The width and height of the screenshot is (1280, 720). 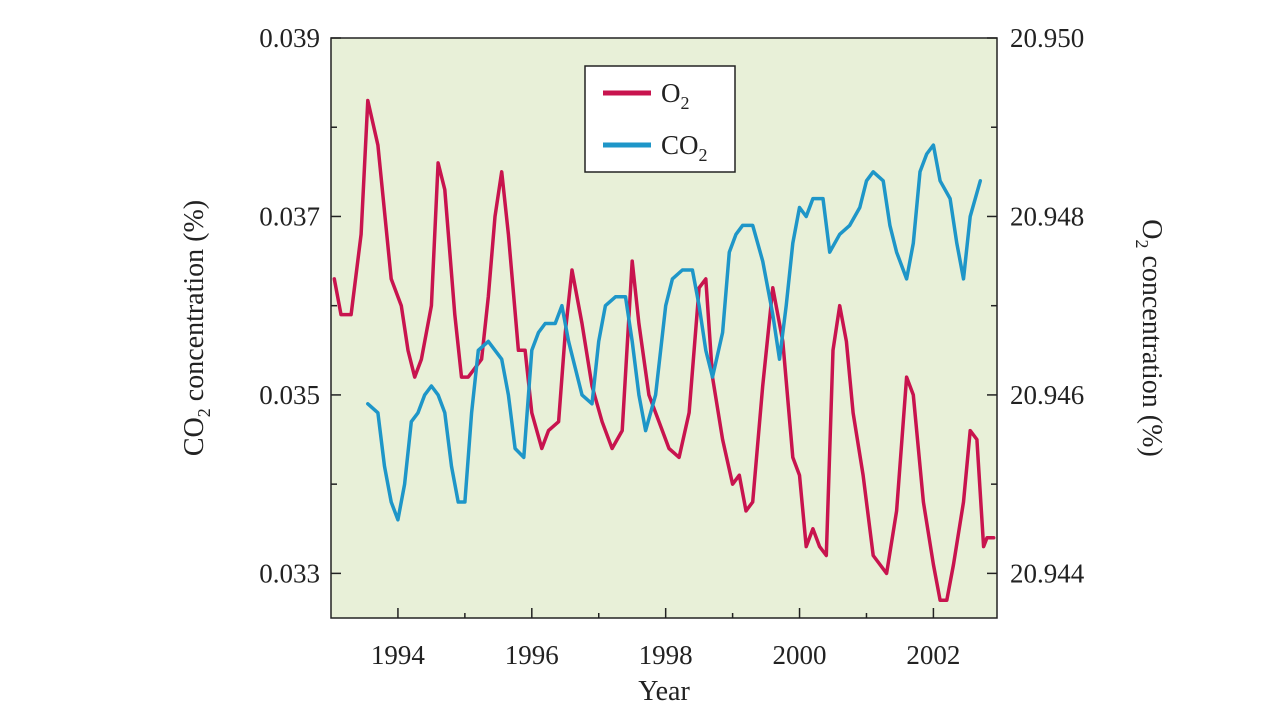 I want to click on legend-label-co2: CO2, so click(x=684, y=147).